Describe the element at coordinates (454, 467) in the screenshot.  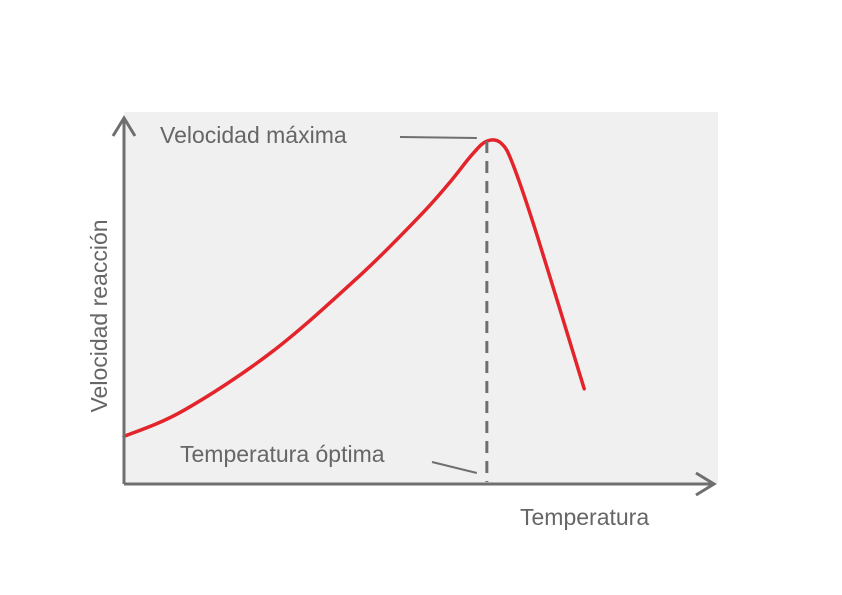
I see `optimum-label-leader` at that location.